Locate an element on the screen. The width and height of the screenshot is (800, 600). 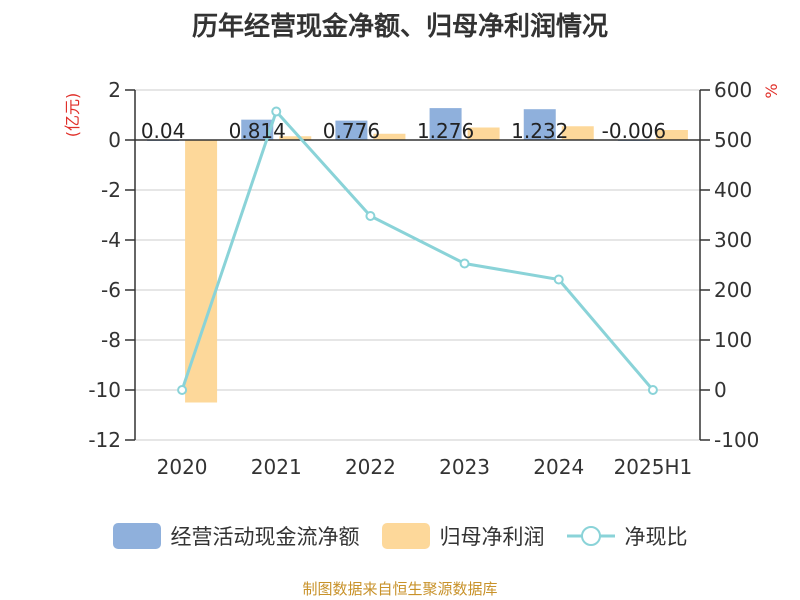
legend-swatch-net-profit is located at coordinates (405, 536).